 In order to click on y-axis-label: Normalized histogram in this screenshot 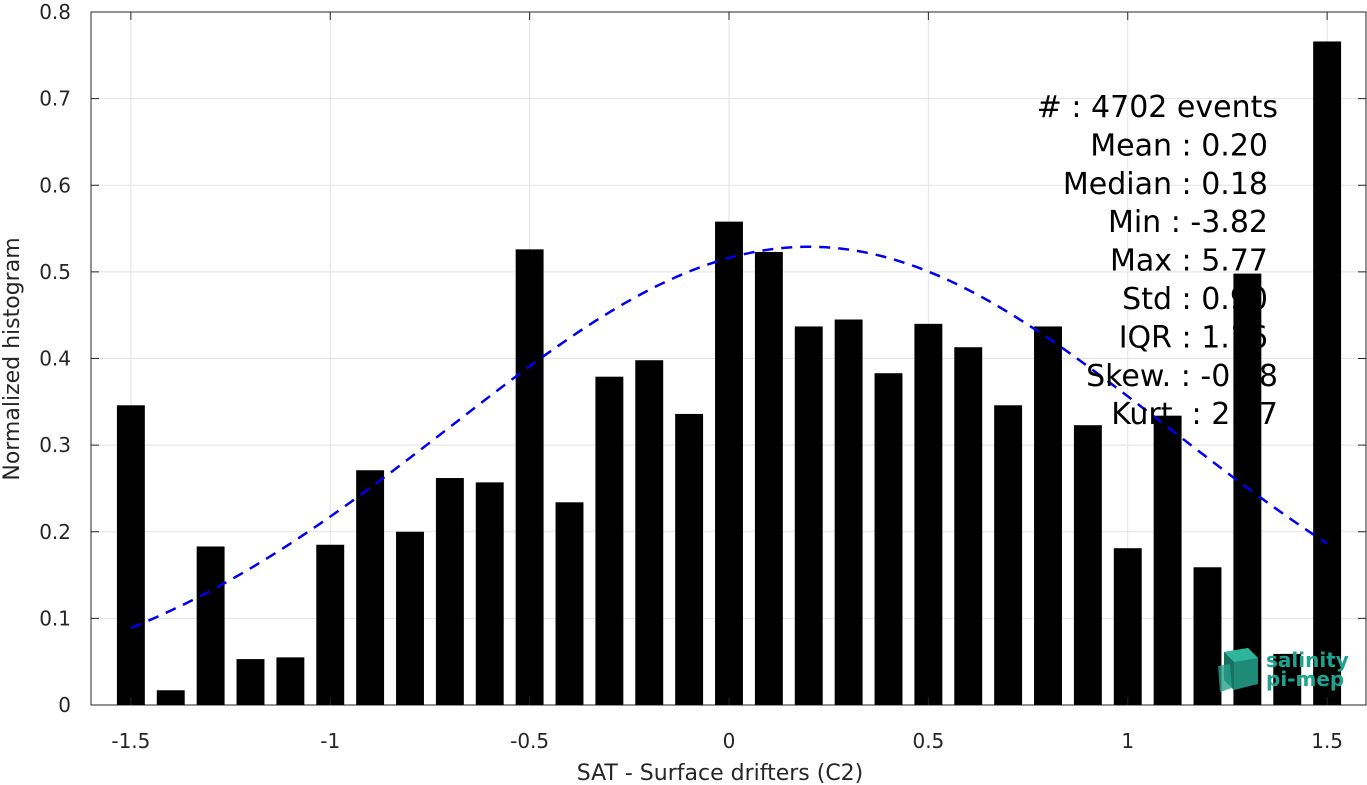, I will do `click(12, 358)`.